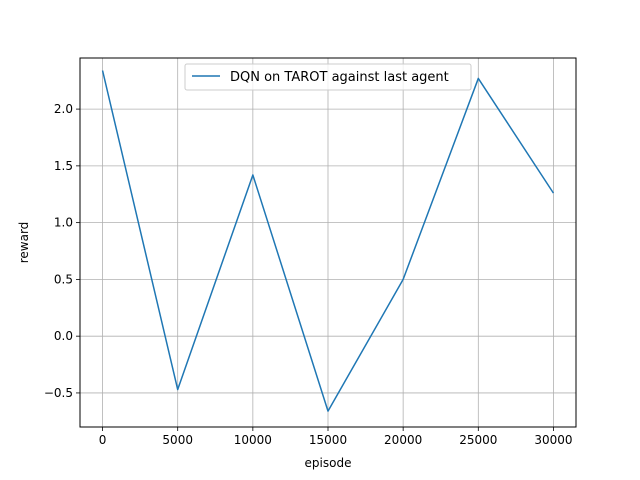  Describe the element at coordinates (63, 166) in the screenshot. I see `y-tick-label: 1.5` at that location.